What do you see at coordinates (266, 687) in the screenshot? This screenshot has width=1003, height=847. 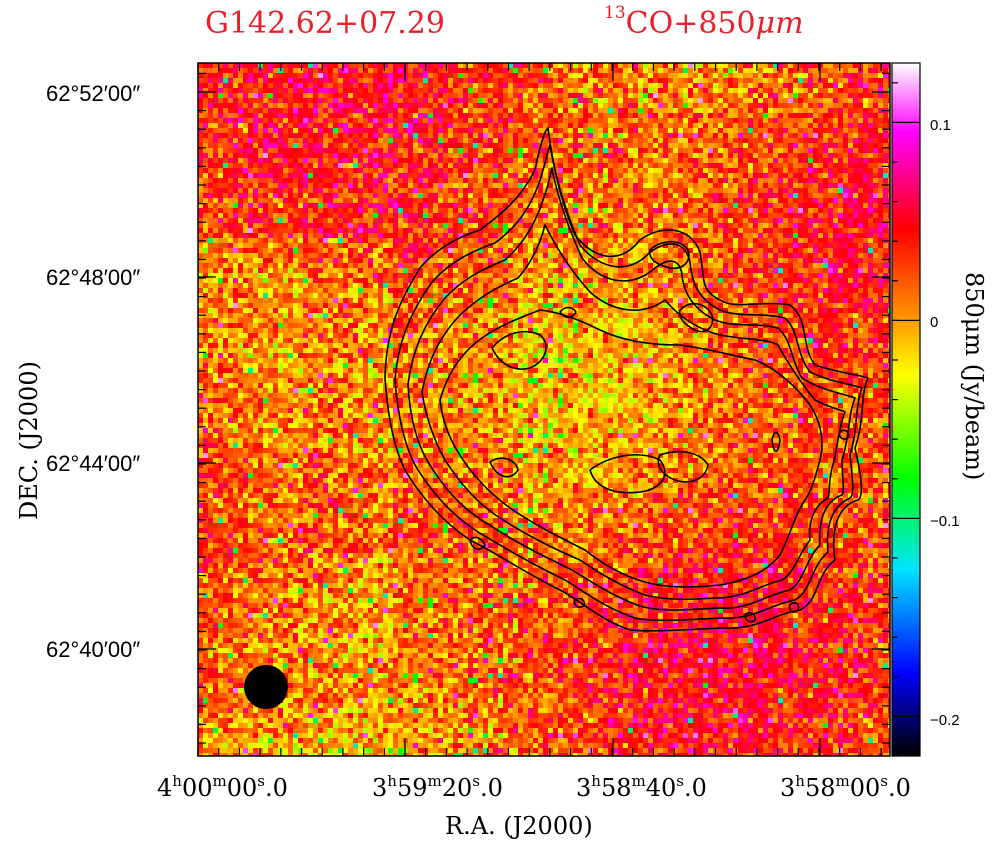 I see `beam-marker` at bounding box center [266, 687].